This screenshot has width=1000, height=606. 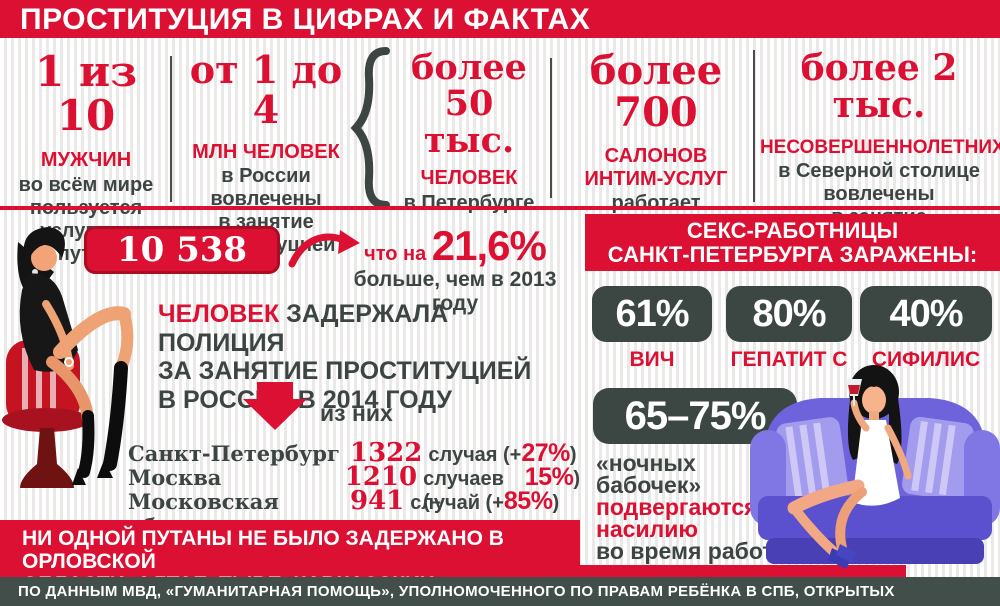 What do you see at coordinates (549, 477) in the screenshot?
I see `city-change: 15%` at bounding box center [549, 477].